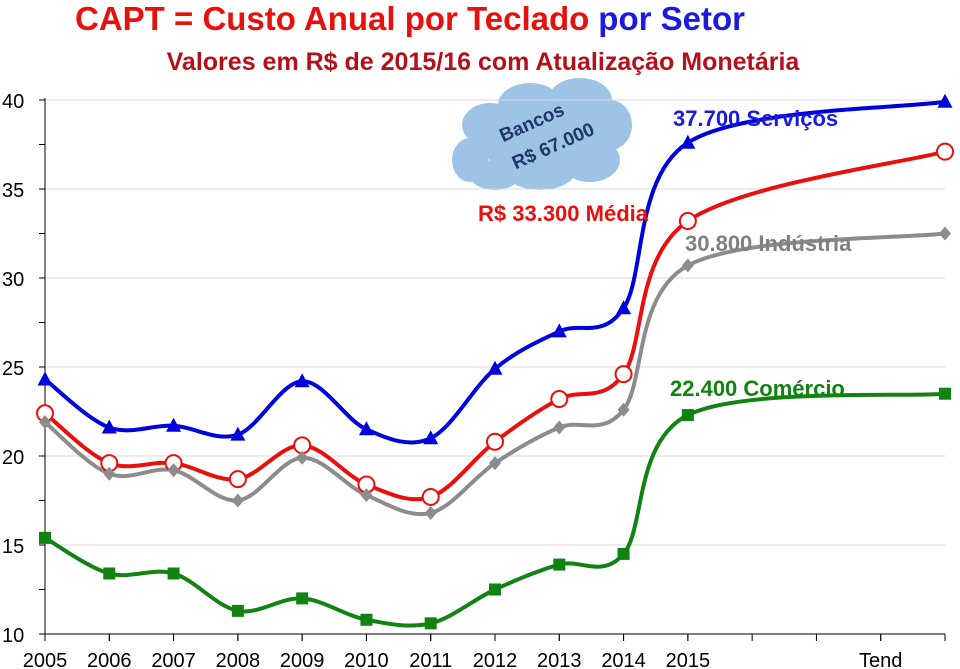 The height and width of the screenshot is (669, 960). What do you see at coordinates (495, 659) in the screenshot?
I see `x-tick-label: 2012` at bounding box center [495, 659].